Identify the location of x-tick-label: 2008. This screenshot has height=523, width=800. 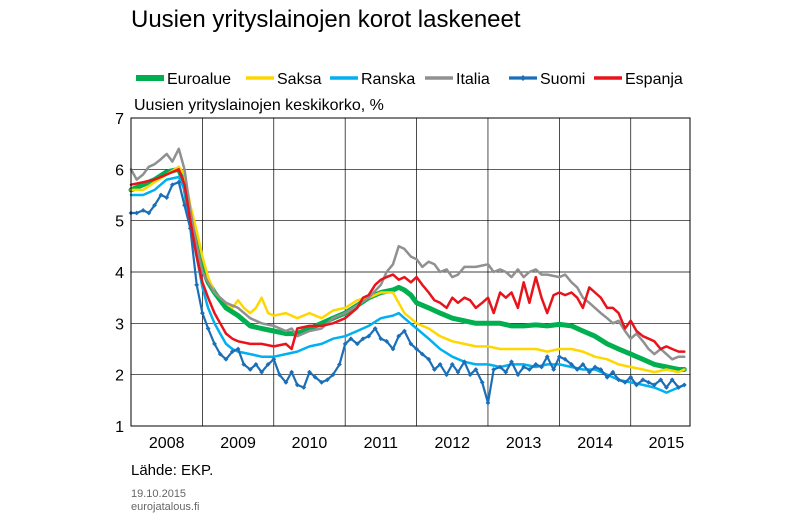
(167, 443).